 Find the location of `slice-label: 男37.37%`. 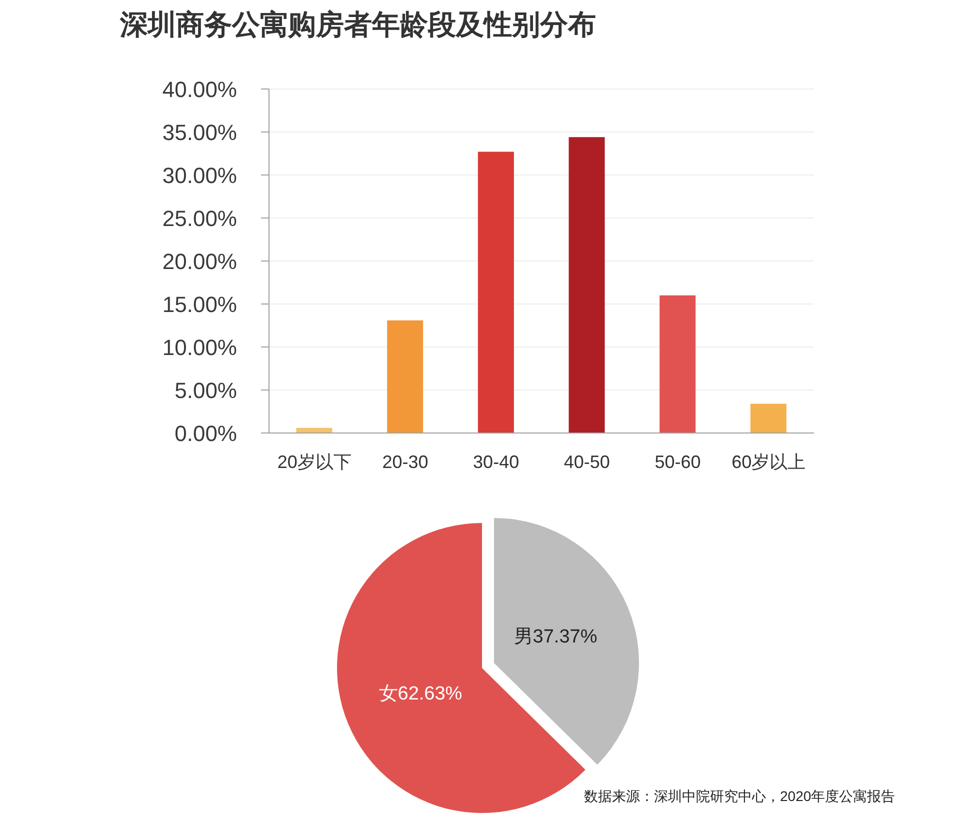

slice-label: 男37.37% is located at coordinates (556, 637).